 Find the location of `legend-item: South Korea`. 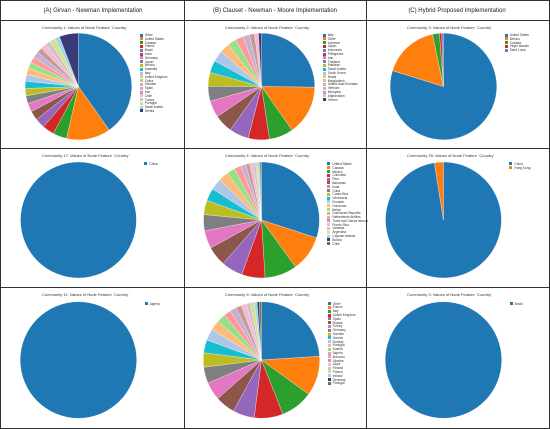

legend-item: South Korea is located at coordinates (340, 73).